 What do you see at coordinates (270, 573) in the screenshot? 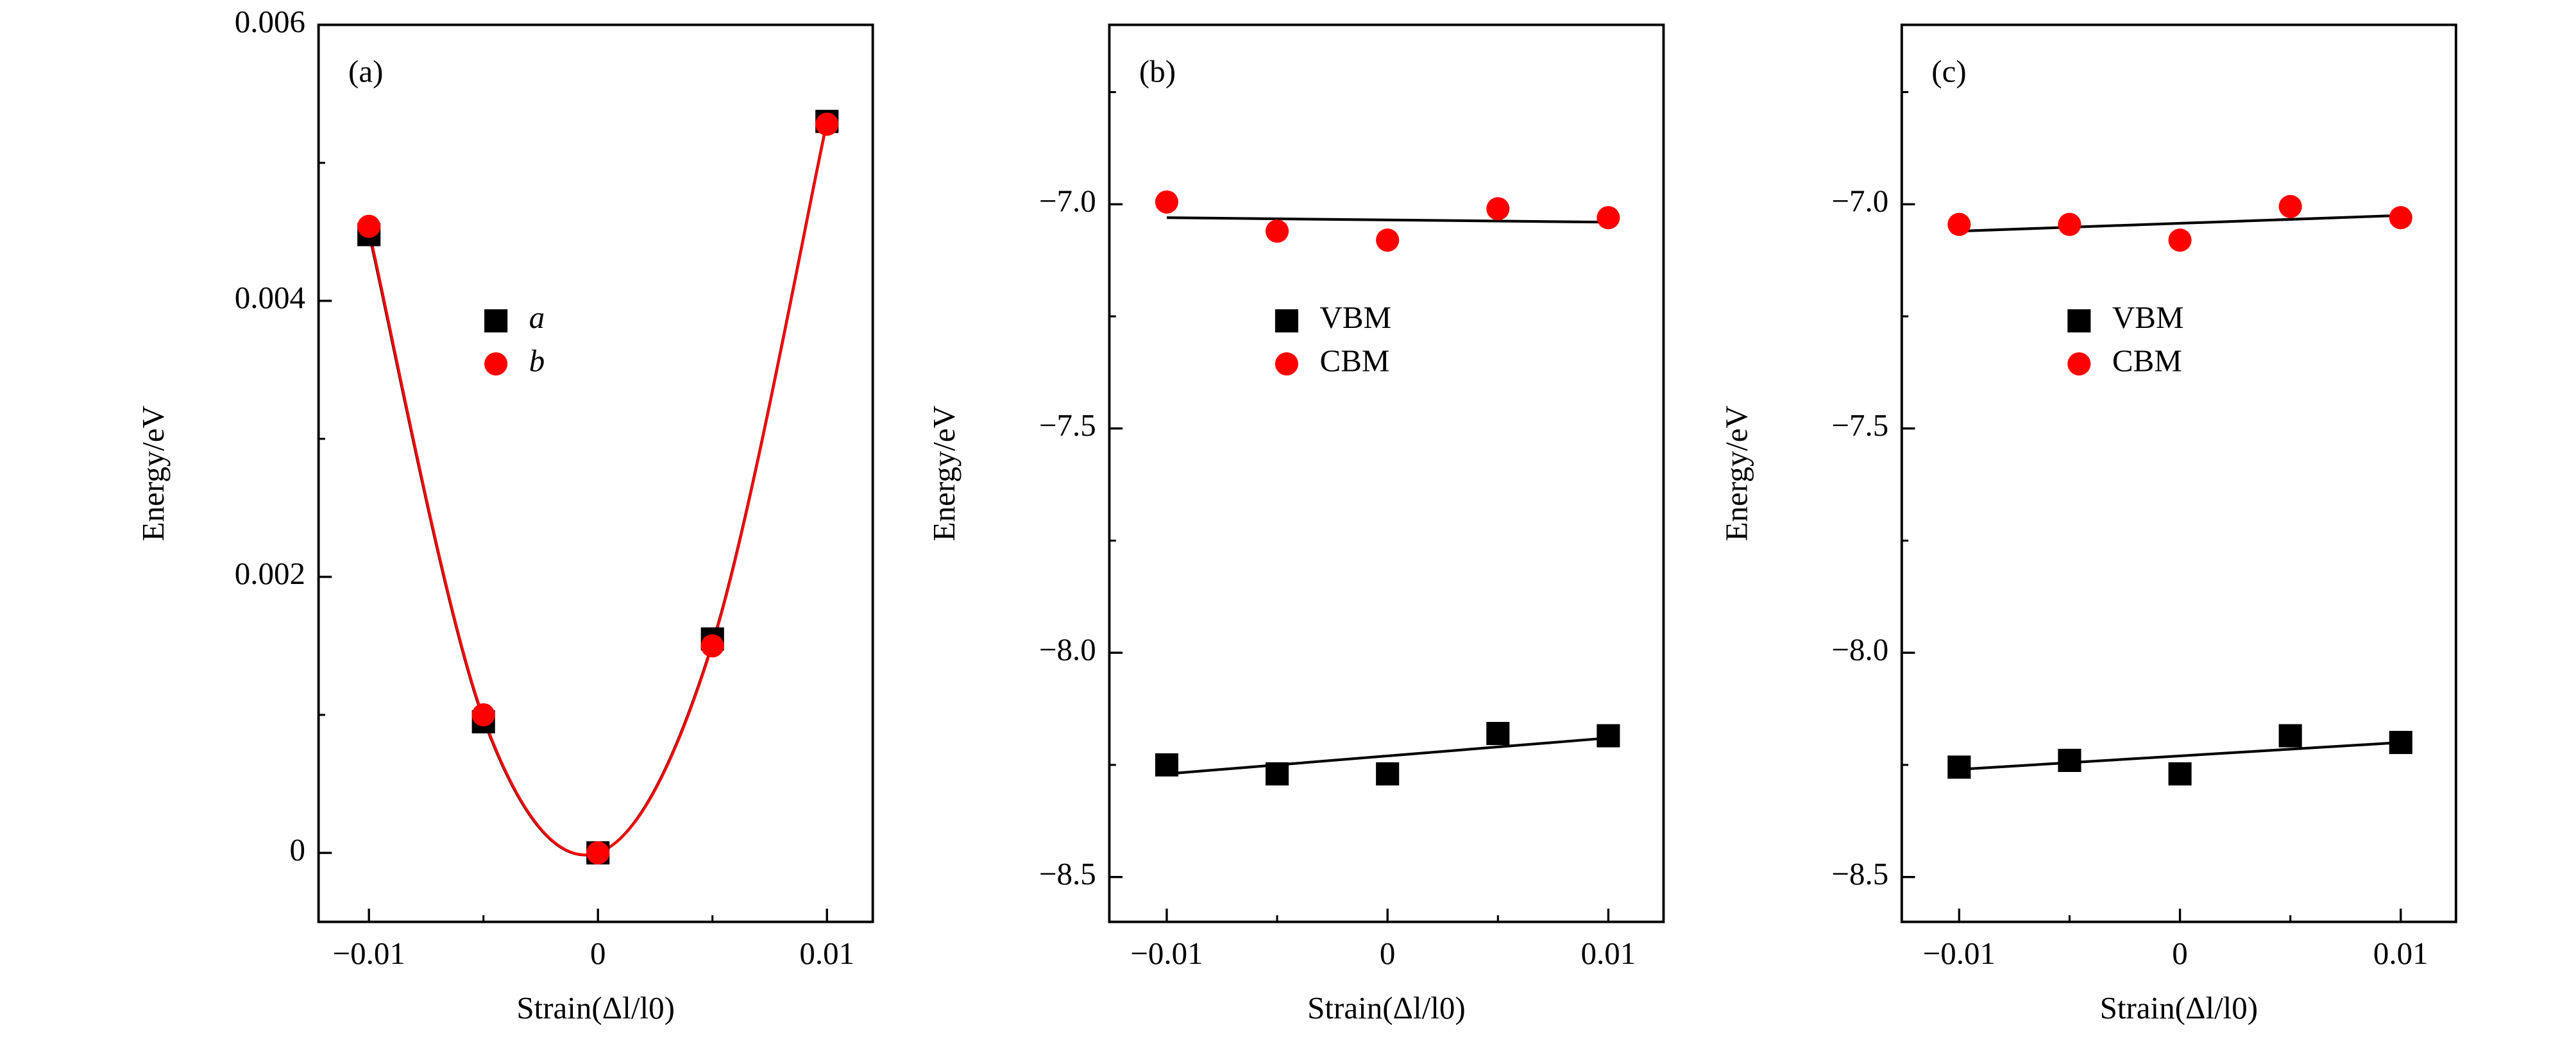
I see `y-tick-label: 0.002` at bounding box center [270, 573].